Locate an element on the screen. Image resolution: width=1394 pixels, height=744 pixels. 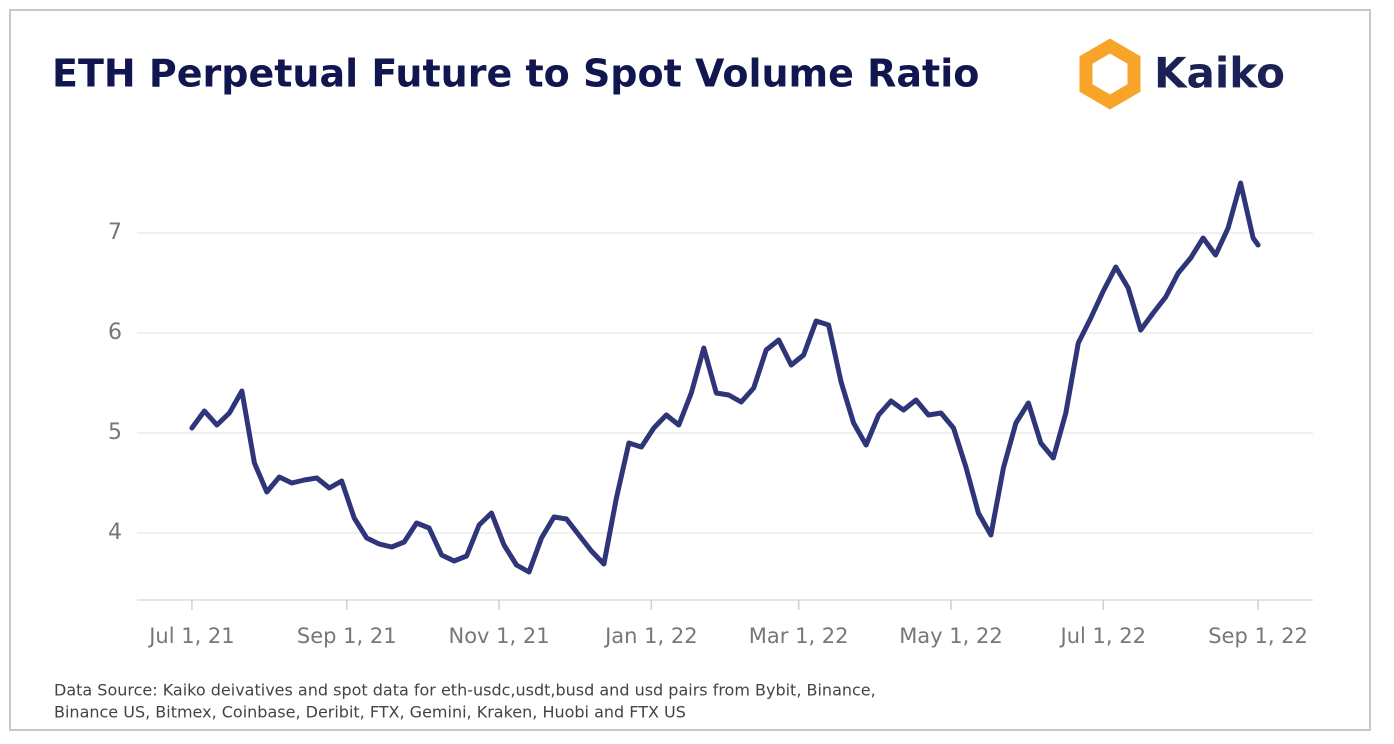
x-tick-label: Nov 1, 21 is located at coordinates (498, 636).